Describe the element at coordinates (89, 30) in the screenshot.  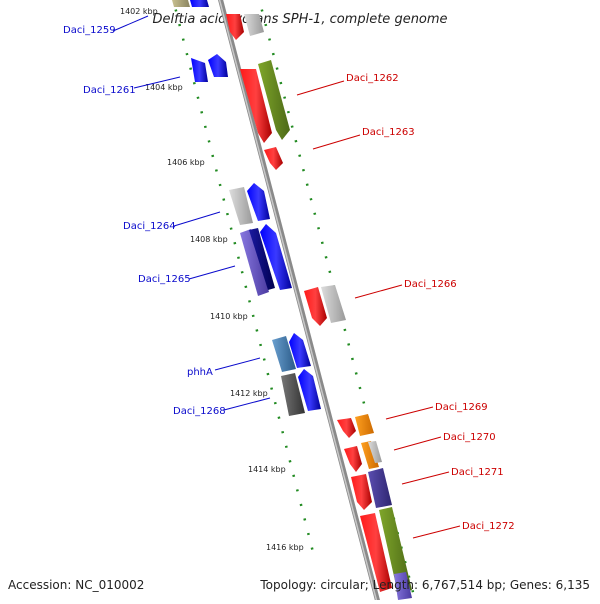
I see `label-daci-1259: Daci_1259` at that location.